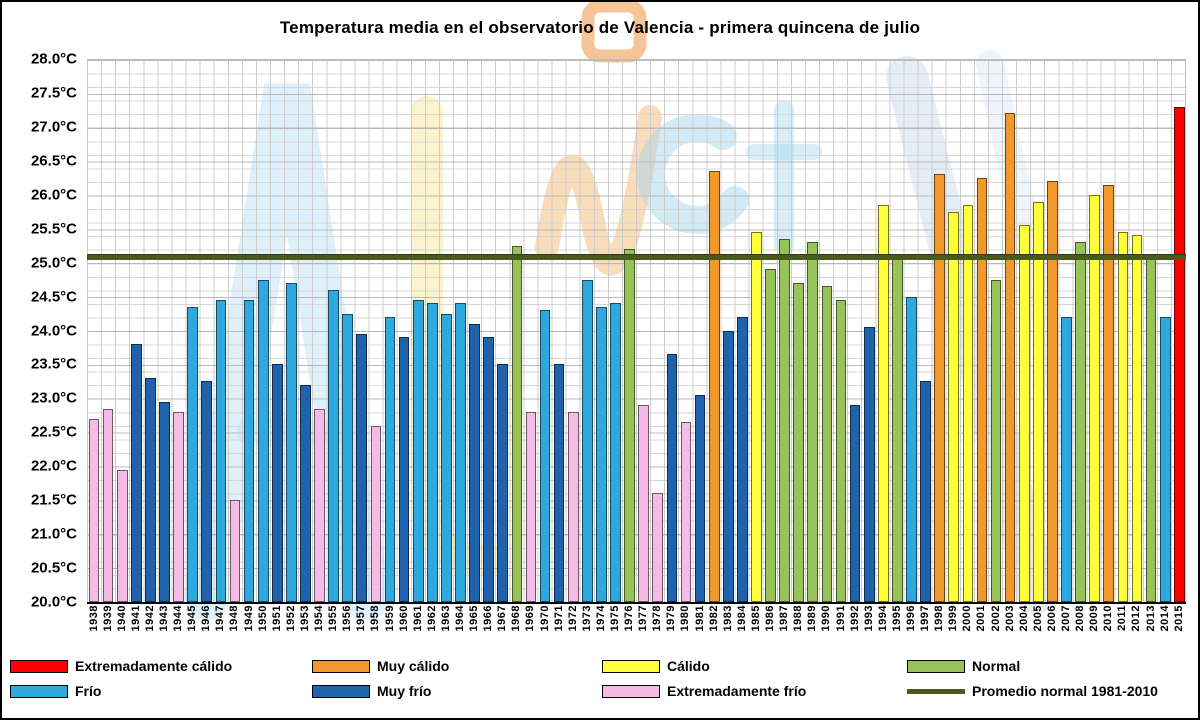 The width and height of the screenshot is (1200, 720). I want to click on x-tick-slot: 1940, so click(122, 628).